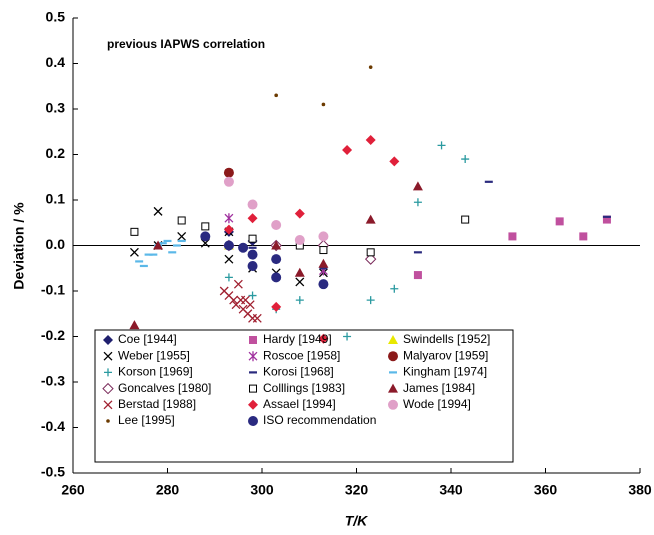 The width and height of the screenshot is (654, 535). I want to click on legend-label: Assael [1994], so click(299, 404).